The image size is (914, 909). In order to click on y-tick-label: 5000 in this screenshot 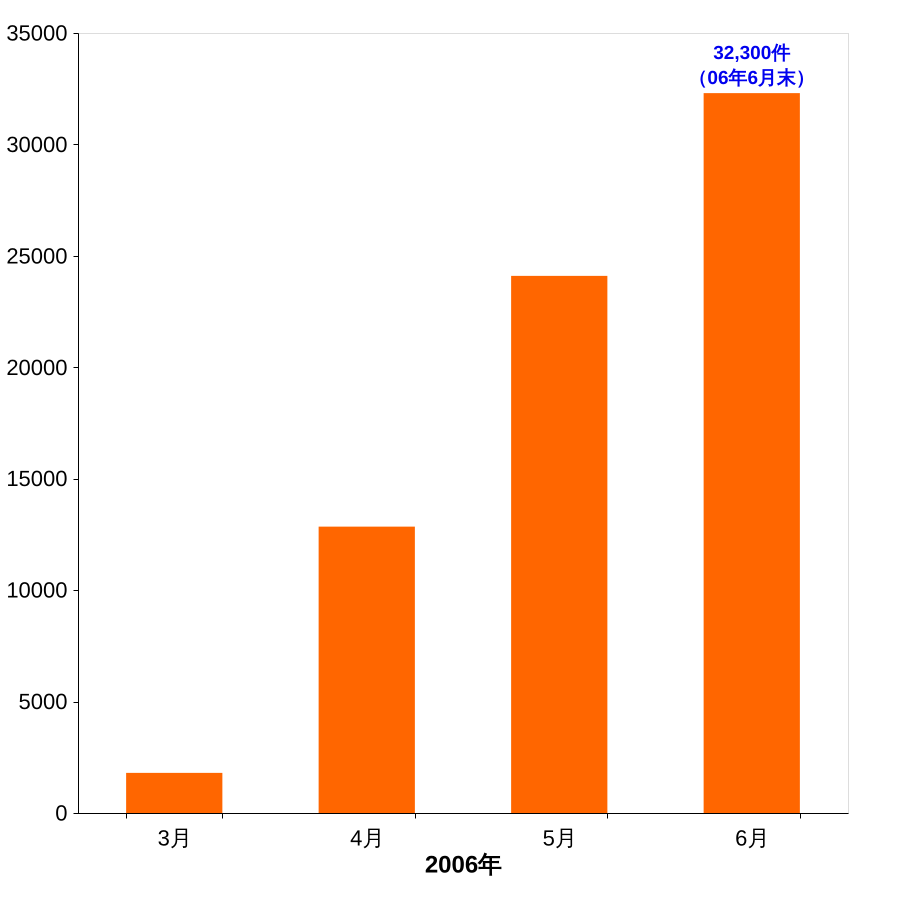, I will do `click(43, 701)`.